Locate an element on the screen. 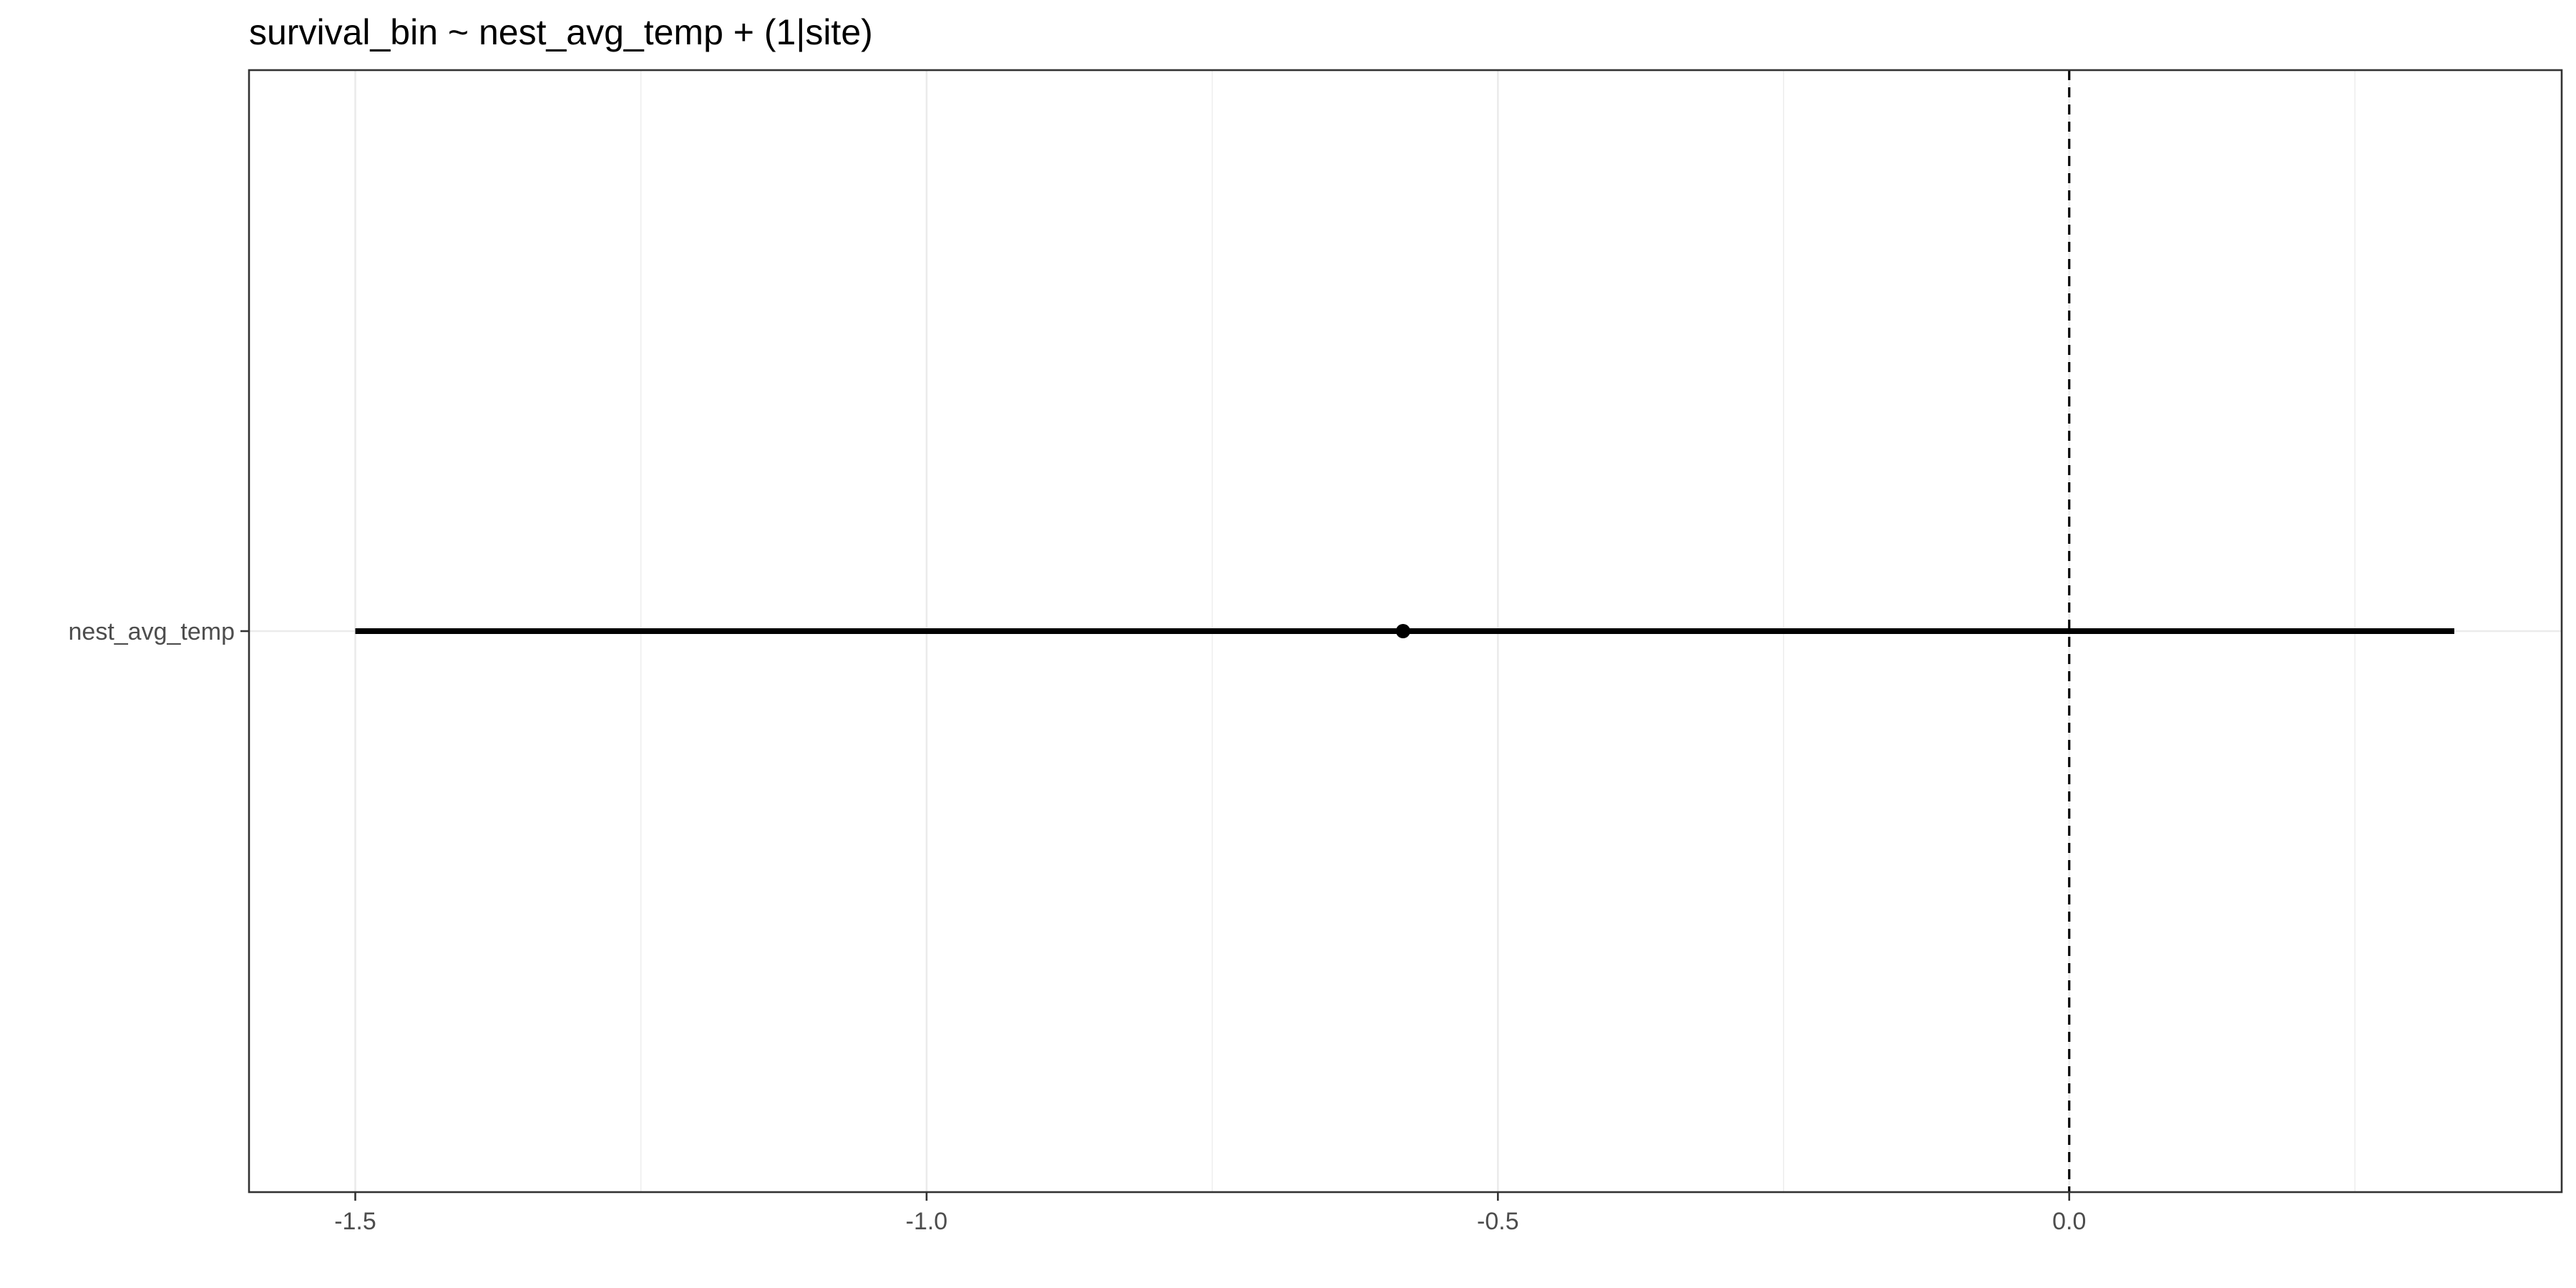 The width and height of the screenshot is (2576, 1288). x-tick-label-2: -0.5 is located at coordinates (1498, 1221).